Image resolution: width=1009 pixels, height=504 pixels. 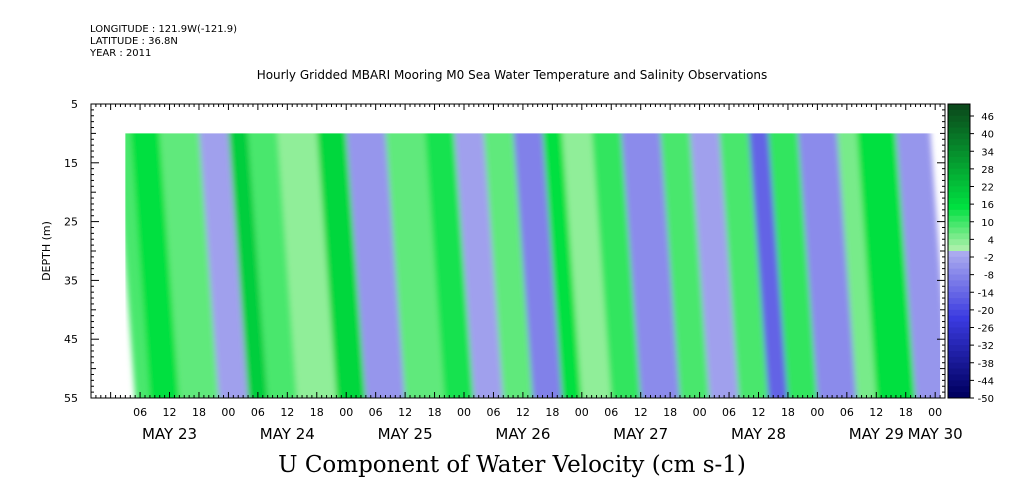 What do you see at coordinates (163, 29) in the screenshot?
I see `longitude-label: LONGITUDE : 121.9W(-121.9)` at bounding box center [163, 29].